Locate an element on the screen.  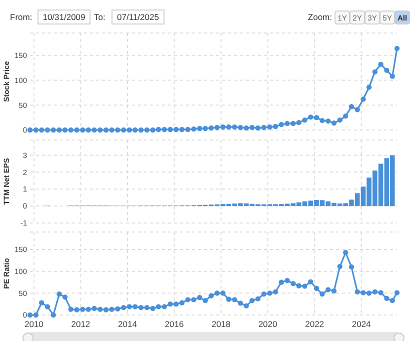
x-tick-label: 2020 is located at coordinates (268, 324).